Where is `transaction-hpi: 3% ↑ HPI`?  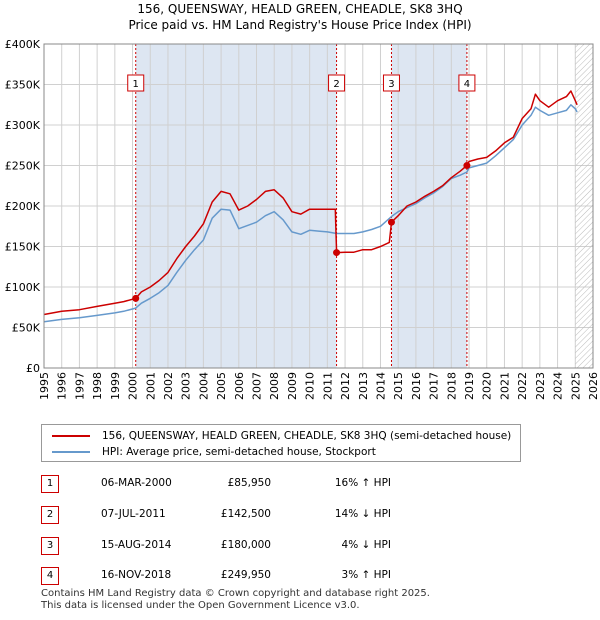
transaction-hpi: 3% ↑ HPI is located at coordinates (366, 575).